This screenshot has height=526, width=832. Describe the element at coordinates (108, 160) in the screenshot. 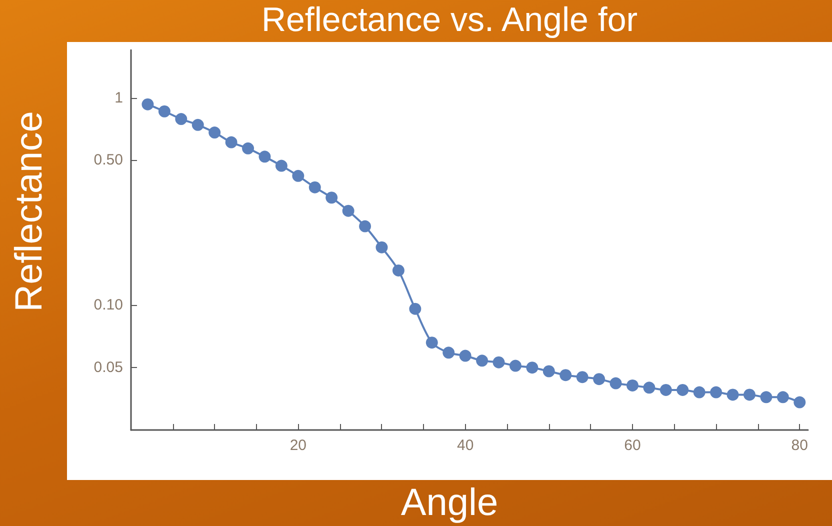

I see `y-tick-label: 0.50` at that location.